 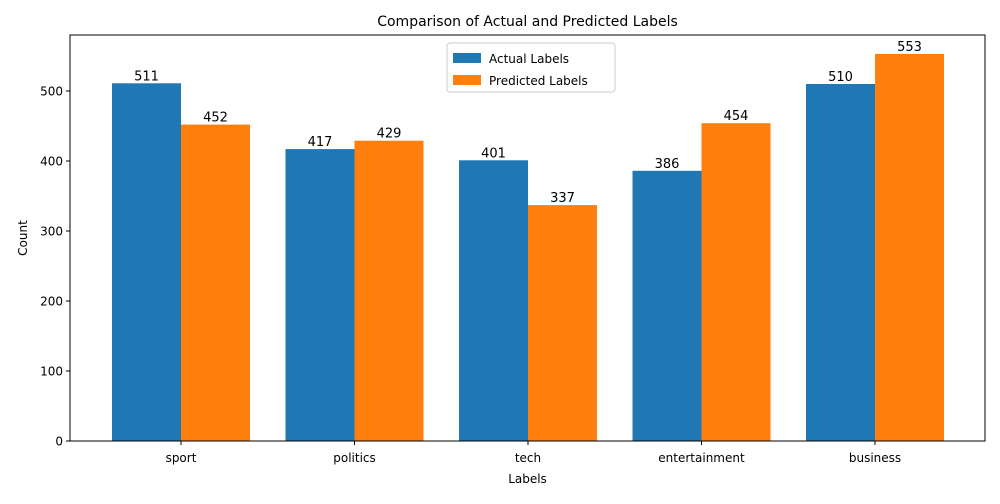 What do you see at coordinates (529, 59) in the screenshot?
I see `legend-label-actual: Actual Labels` at bounding box center [529, 59].